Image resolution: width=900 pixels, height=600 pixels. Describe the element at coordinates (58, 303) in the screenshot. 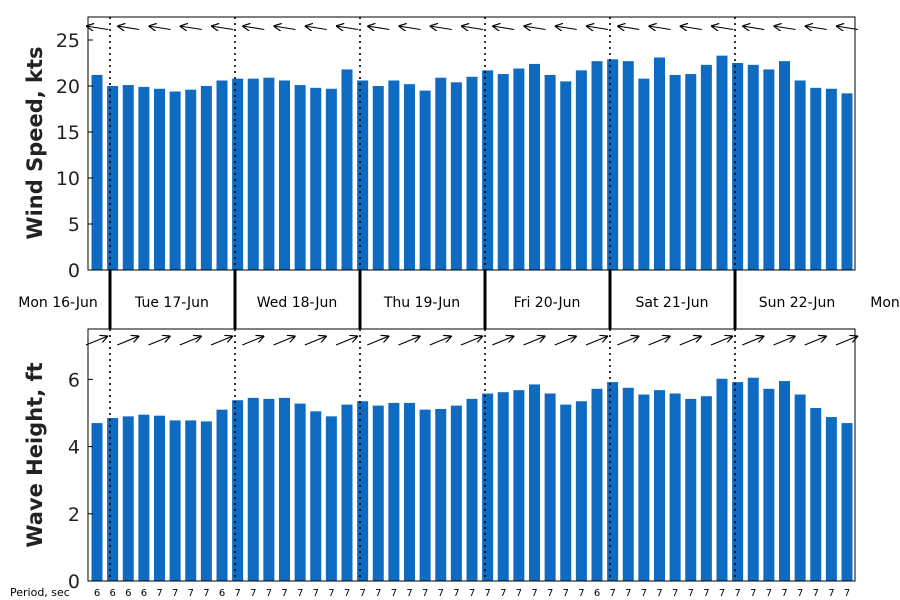

I see `day-label: Mon 16-Jun` at that location.